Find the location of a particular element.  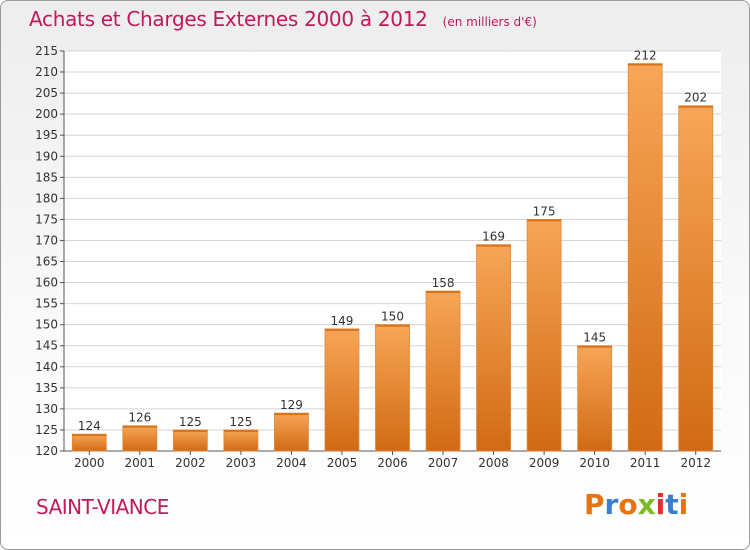

data-label: 124 is located at coordinates (89, 426).